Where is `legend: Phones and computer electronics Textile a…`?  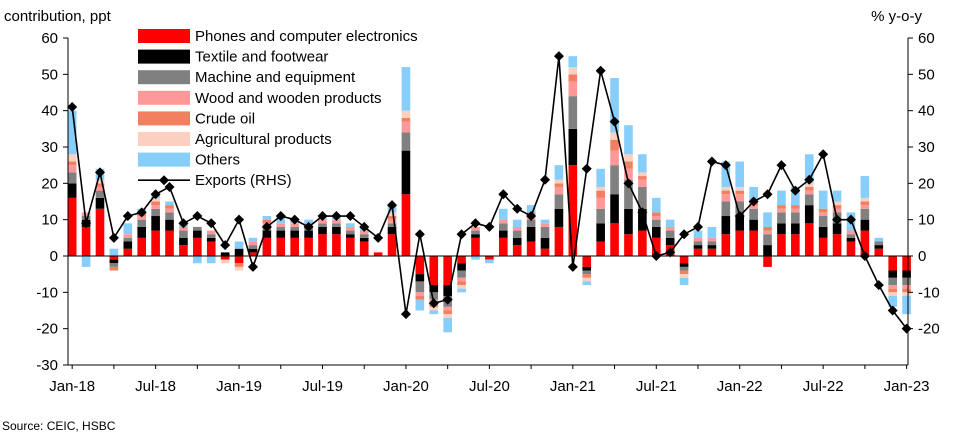
legend: Phones and computer electronics Textile a… is located at coordinates (278, 108).